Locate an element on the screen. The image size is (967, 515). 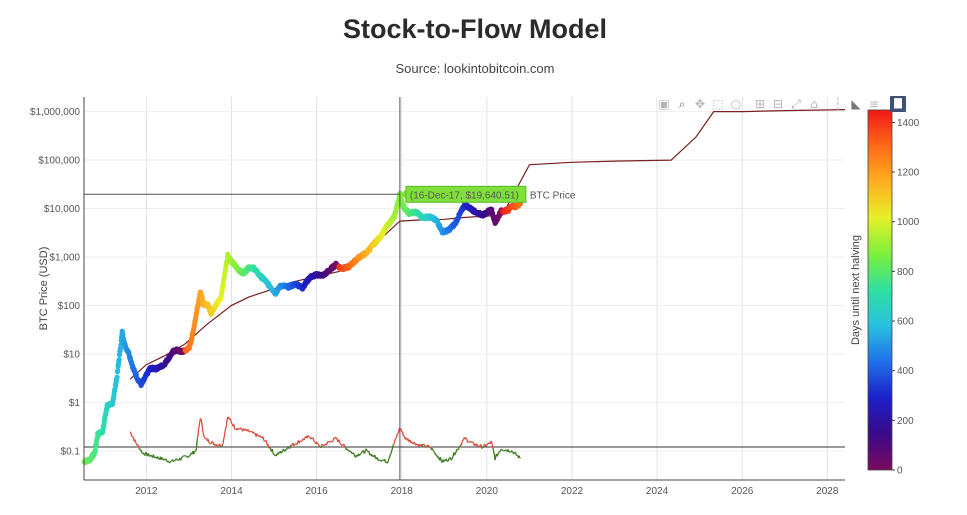
hover-closest-icon: ◣ is located at coordinates (856, 104).